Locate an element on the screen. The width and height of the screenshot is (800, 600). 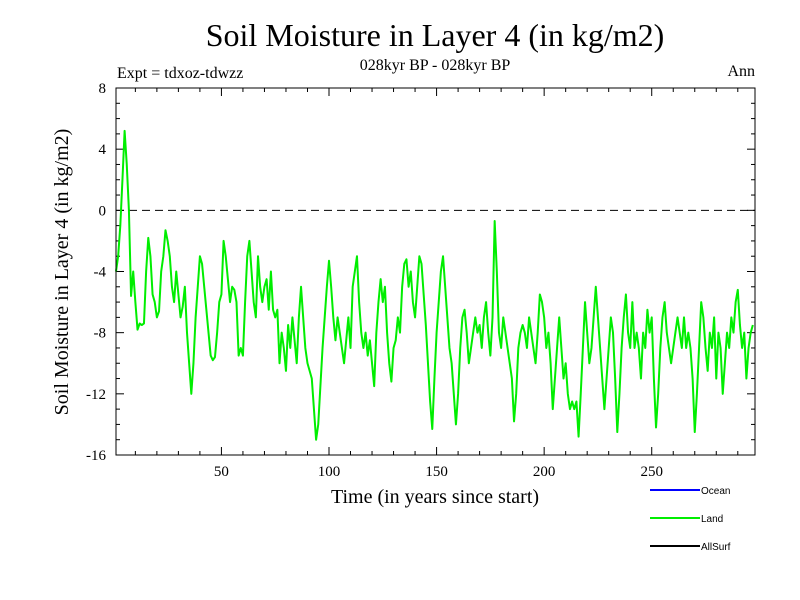
chart-title: Soil Moisture in Layer 4 (in kg/m2) is located at coordinates (435, 35).